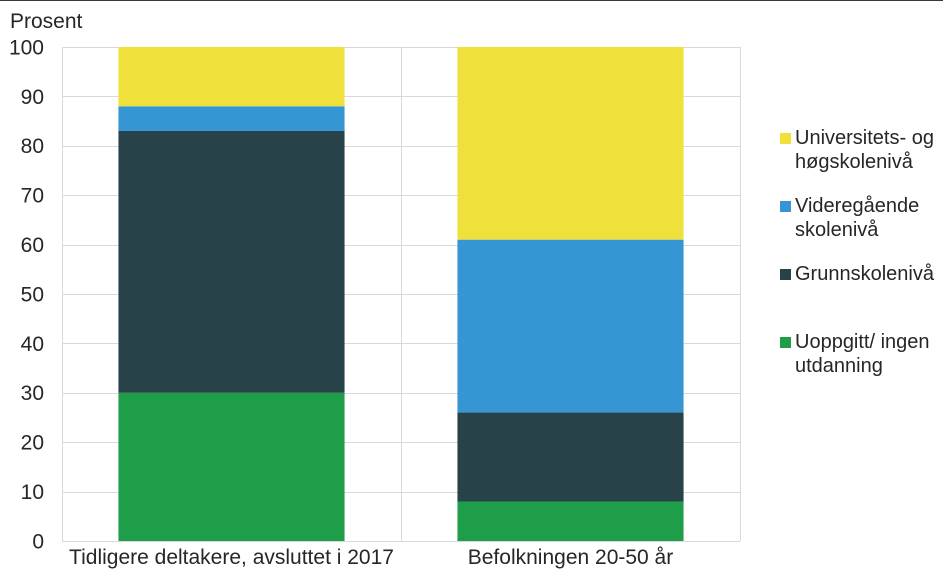 The image size is (943, 570). Describe the element at coordinates (32, 344) in the screenshot. I see `y-tick-label: 40` at that location.